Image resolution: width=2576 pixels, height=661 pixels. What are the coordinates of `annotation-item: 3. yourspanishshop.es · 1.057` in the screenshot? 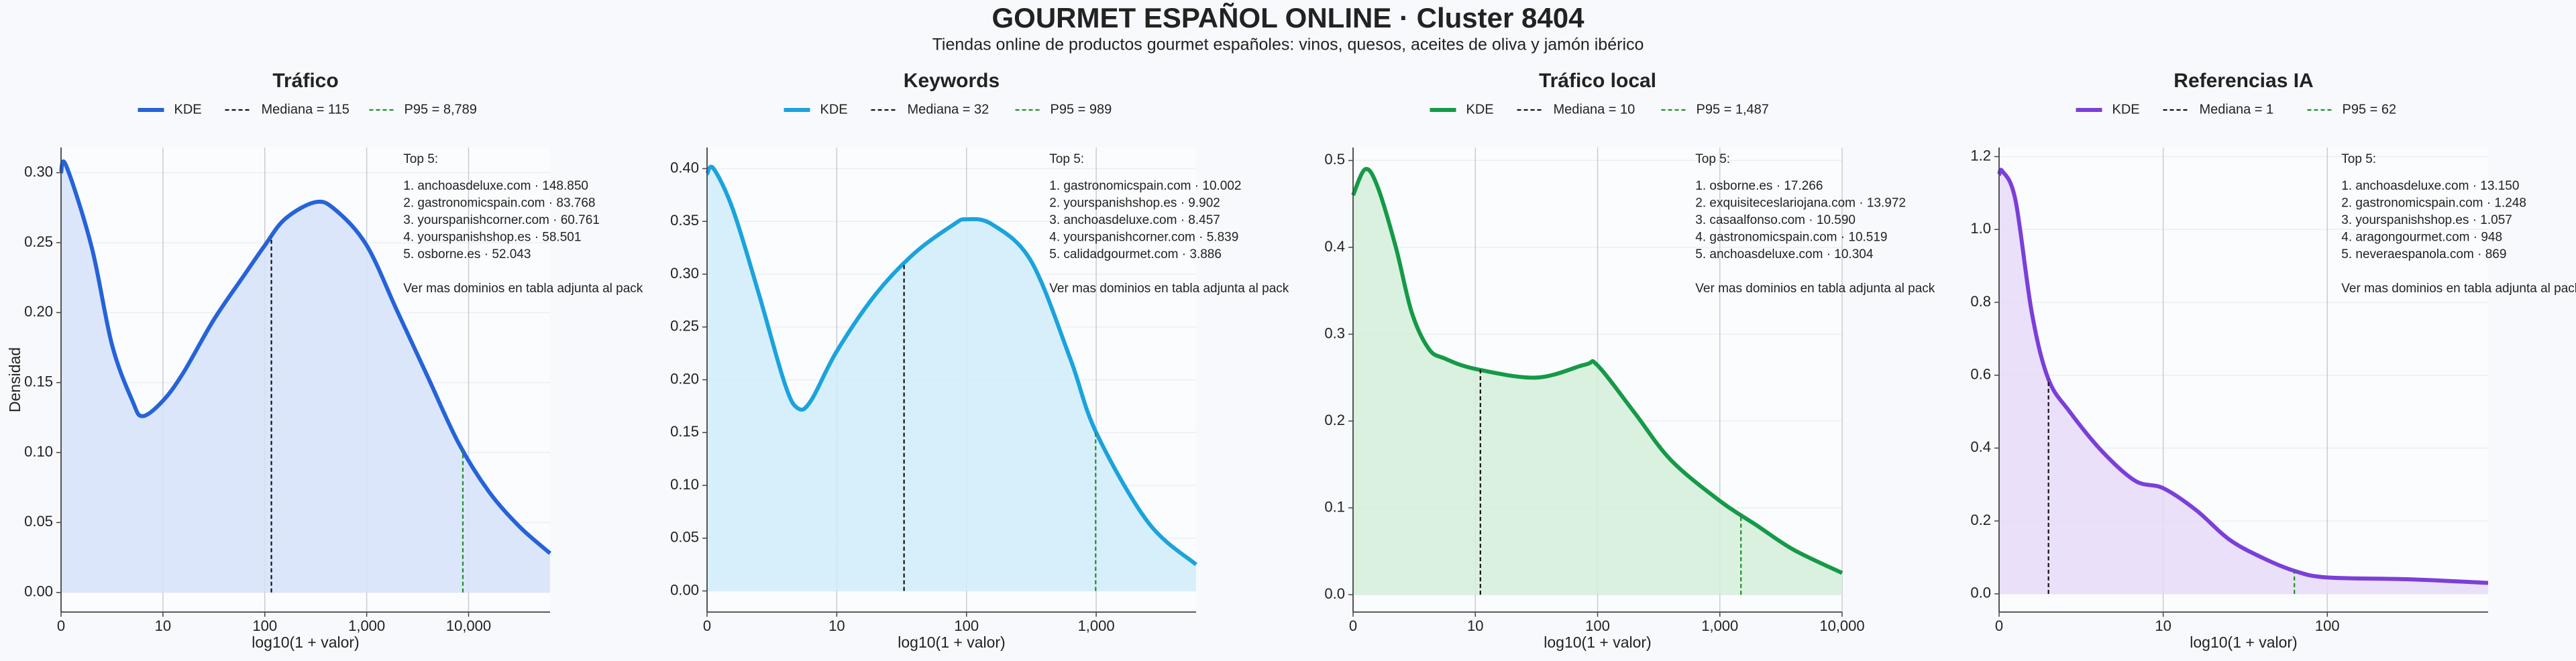 It's located at (2426, 220).